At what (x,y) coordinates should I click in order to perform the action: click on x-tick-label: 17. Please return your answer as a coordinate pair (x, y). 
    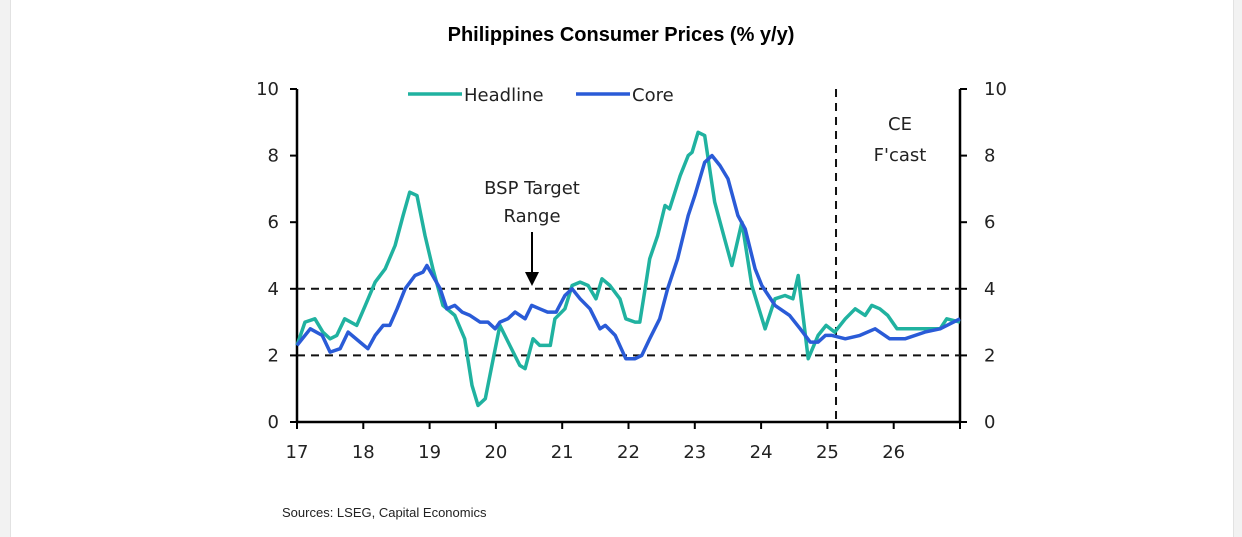
    Looking at the image, I should click on (297, 452).